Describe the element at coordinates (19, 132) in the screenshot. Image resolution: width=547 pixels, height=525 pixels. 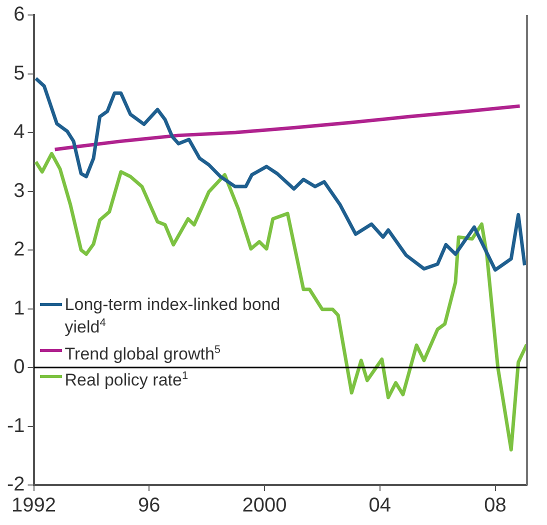
I see `y-tick-label: 4` at that location.